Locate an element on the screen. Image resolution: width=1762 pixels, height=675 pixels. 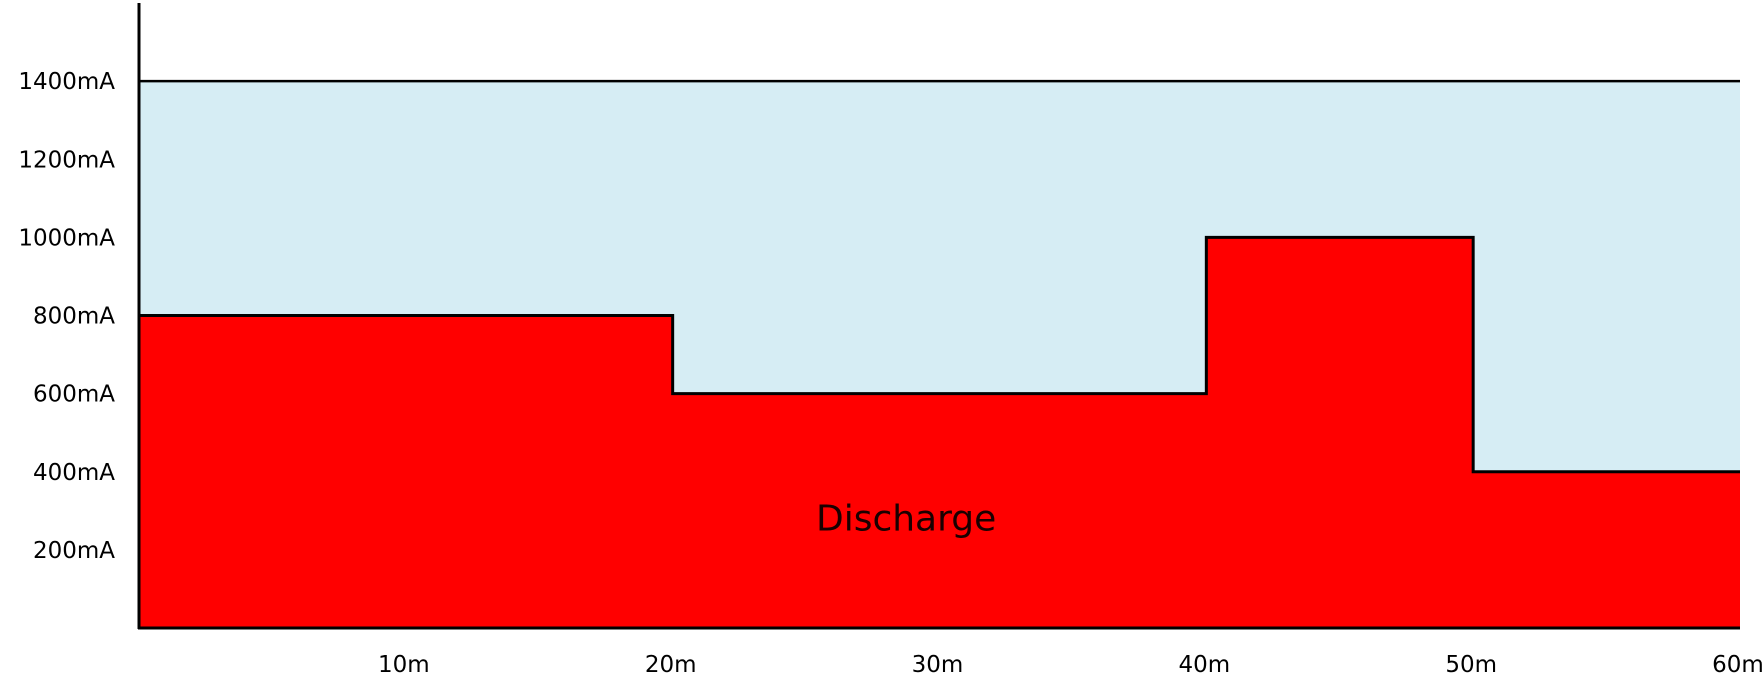
y-tick-label: 400mA is located at coordinates (74, 473).